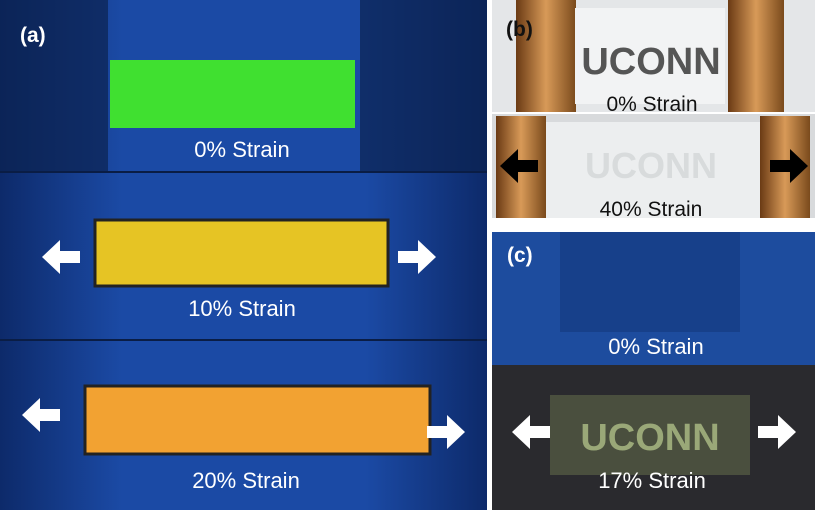 The width and height of the screenshot is (815, 510). What do you see at coordinates (242, 308) in the screenshot?
I see `caption: 10% Strain` at bounding box center [242, 308].